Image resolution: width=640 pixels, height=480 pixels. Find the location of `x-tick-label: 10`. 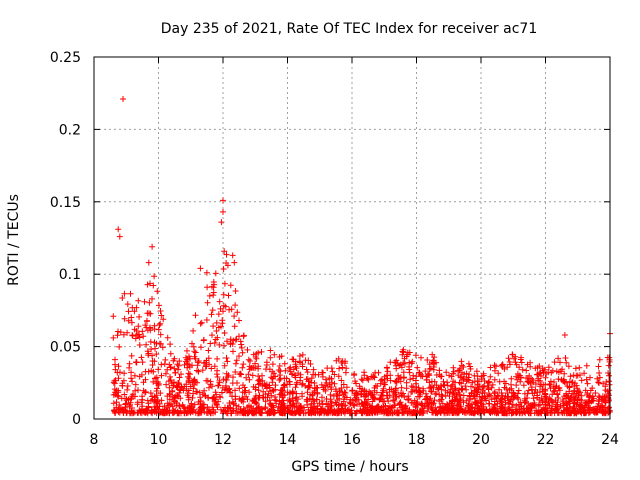

x-tick-label: 10 is located at coordinates (159, 440).